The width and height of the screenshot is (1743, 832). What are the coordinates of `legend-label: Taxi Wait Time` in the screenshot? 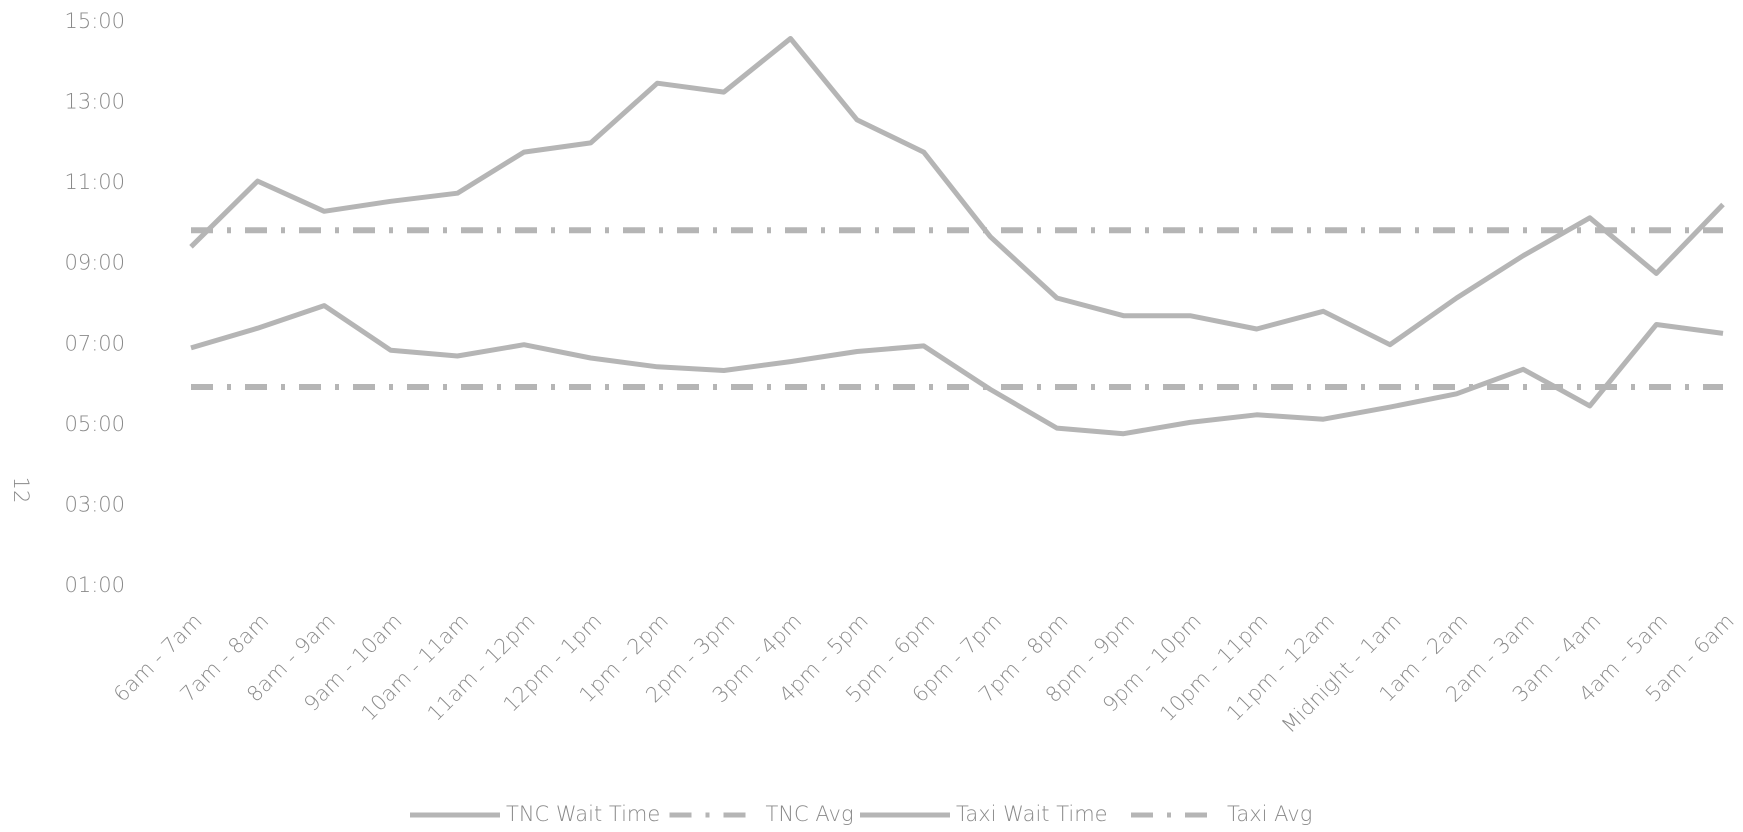 It's located at (1032, 814).